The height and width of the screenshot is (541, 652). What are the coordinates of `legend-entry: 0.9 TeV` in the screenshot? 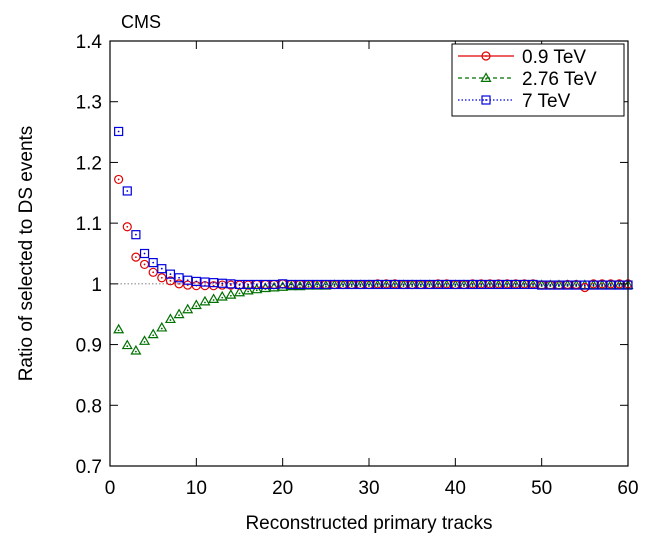 It's located at (522, 57).